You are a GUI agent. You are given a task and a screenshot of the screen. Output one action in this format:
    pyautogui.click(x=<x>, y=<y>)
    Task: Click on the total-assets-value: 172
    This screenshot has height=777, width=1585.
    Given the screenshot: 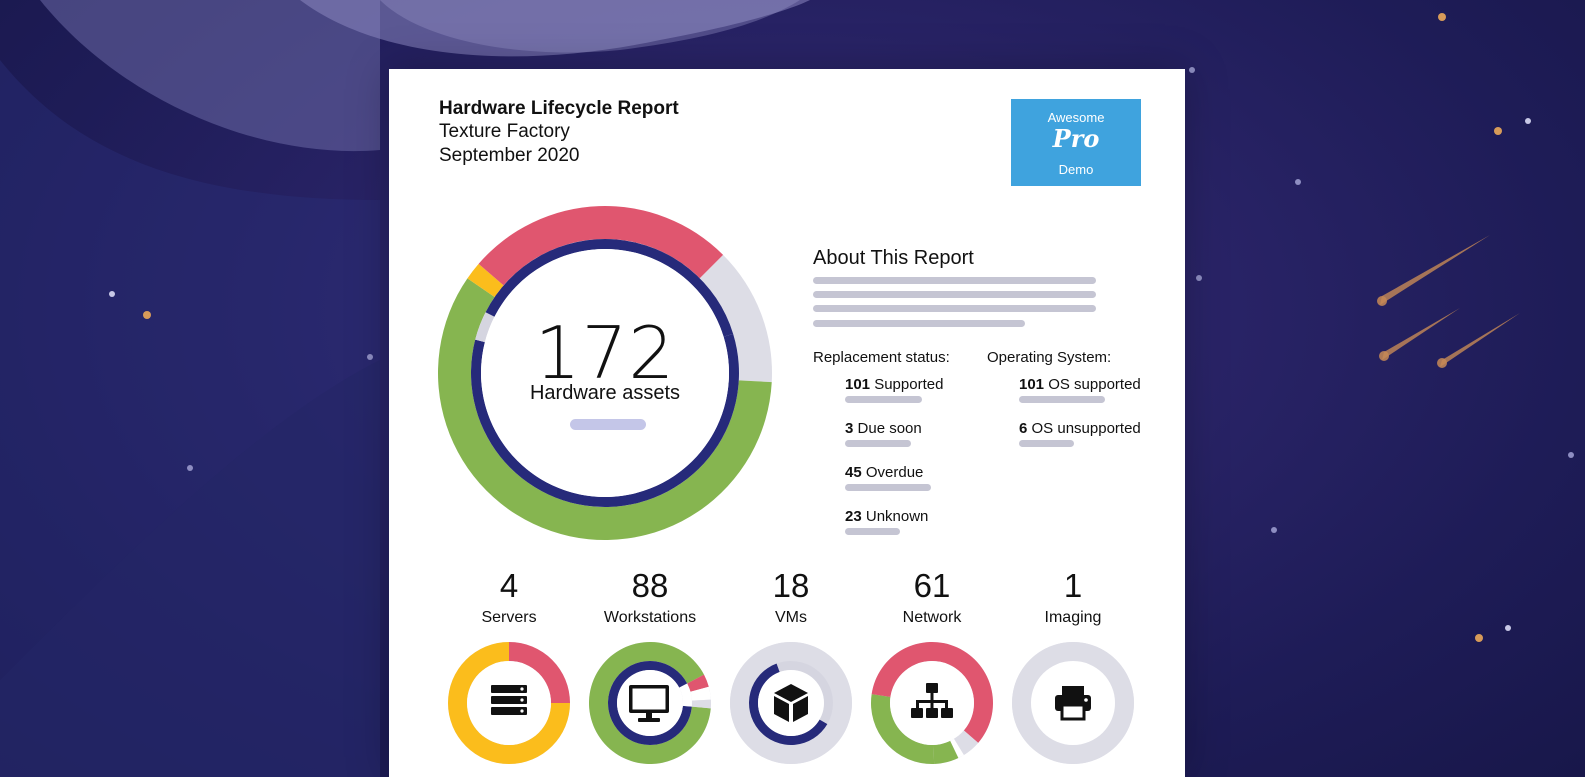 What is the action you would take?
    pyautogui.click(x=605, y=353)
    